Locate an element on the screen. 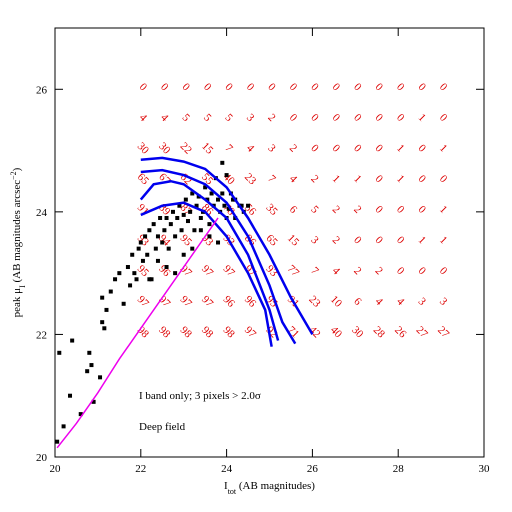  grid-value: 77 is located at coordinates (293, 271).